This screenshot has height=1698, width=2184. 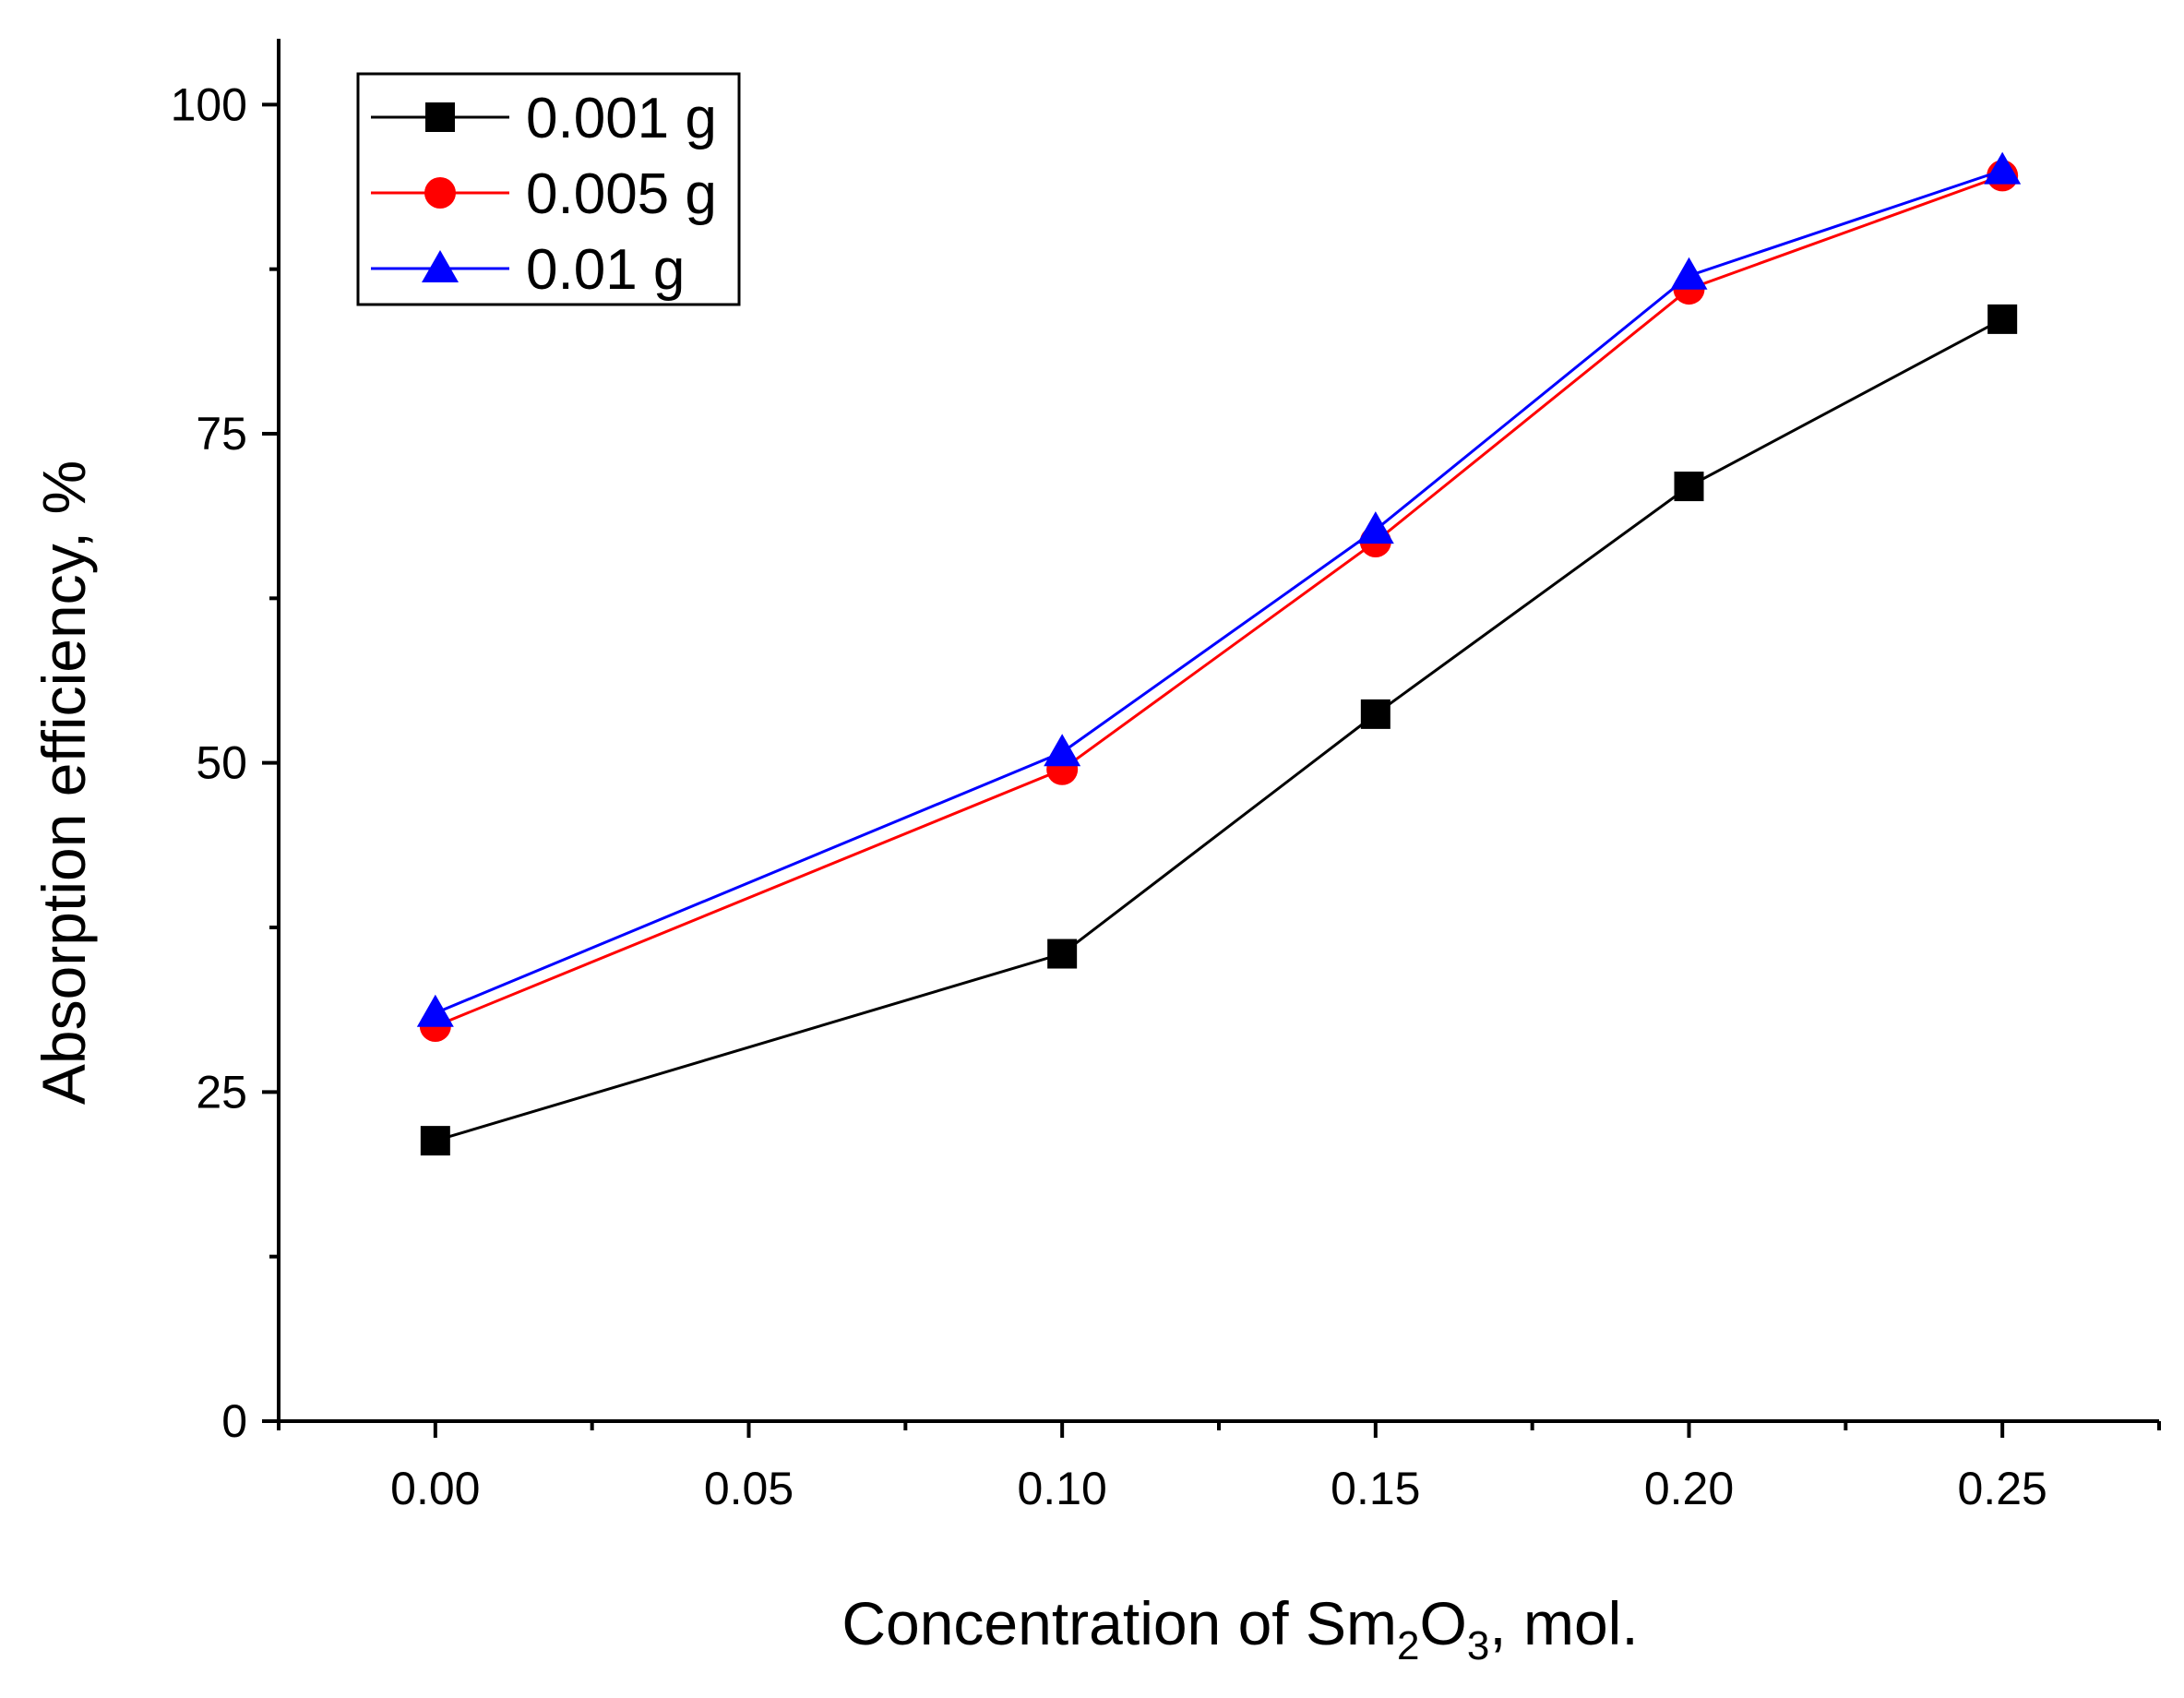 I want to click on legend-label: 0.001 g, so click(x=621, y=118).